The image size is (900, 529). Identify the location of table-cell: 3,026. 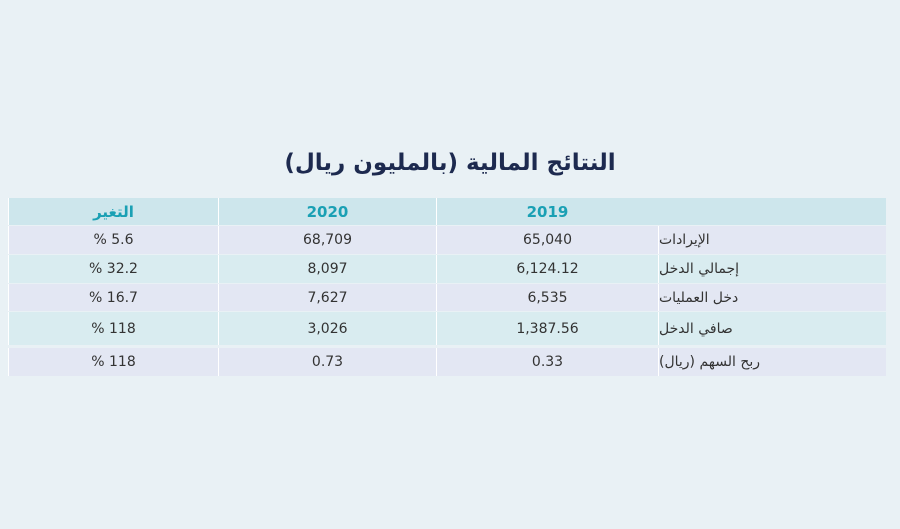
(327, 328).